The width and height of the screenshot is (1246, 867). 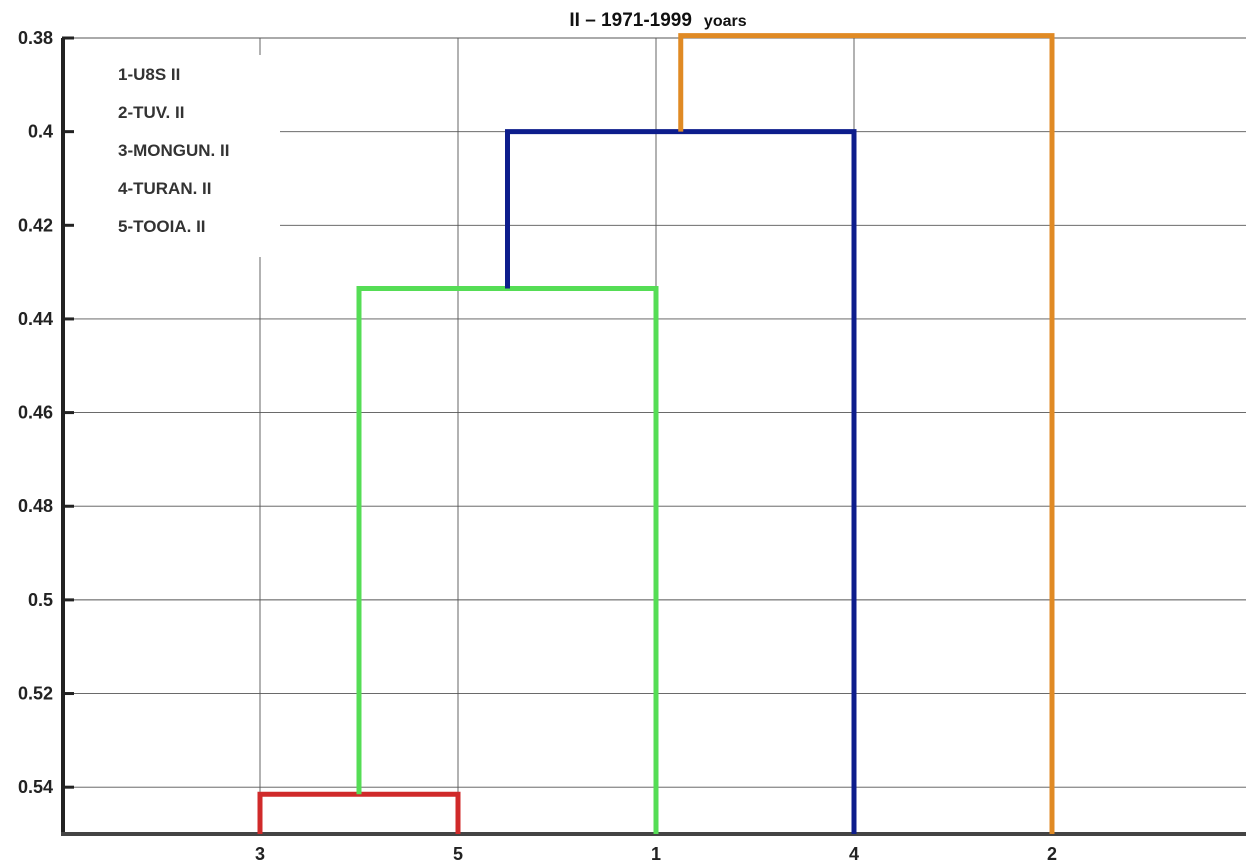 What do you see at coordinates (35, 787) in the screenshot?
I see `y-tick-label: 0.54` at bounding box center [35, 787].